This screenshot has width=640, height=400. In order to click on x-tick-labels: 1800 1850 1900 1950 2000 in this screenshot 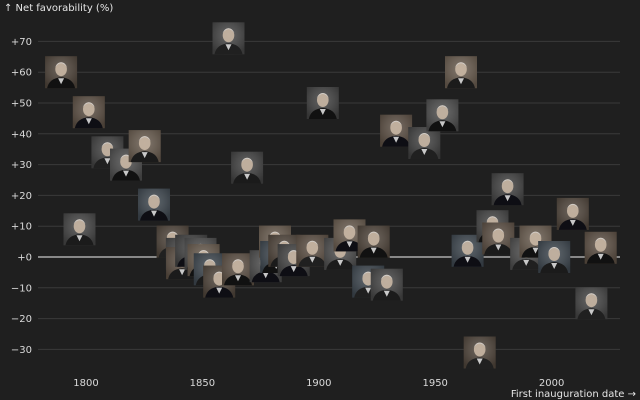, I will do `click(318, 383)`.